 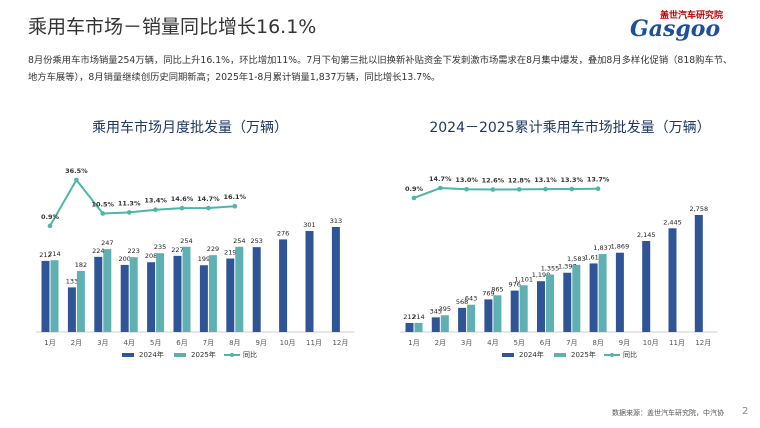 I want to click on yoy-label: 14.6%, so click(x=182, y=199).